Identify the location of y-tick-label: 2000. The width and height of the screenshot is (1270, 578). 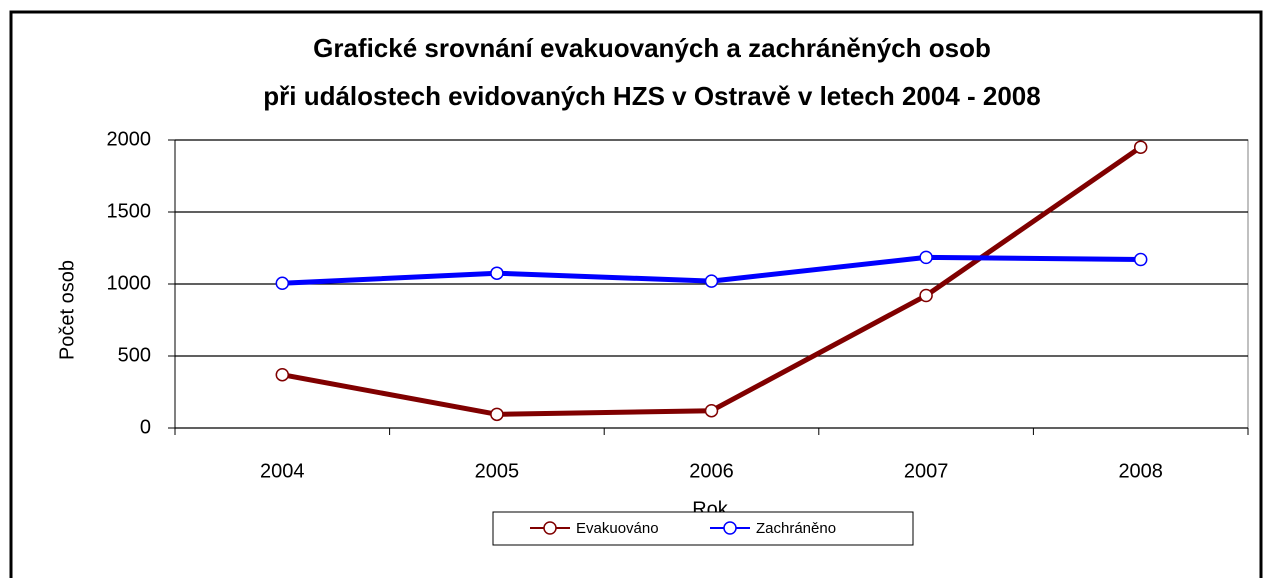
(129, 139).